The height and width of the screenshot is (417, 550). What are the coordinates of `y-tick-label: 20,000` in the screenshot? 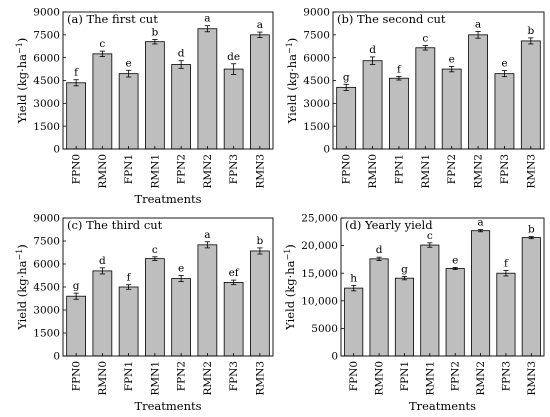 It's located at (319, 246).